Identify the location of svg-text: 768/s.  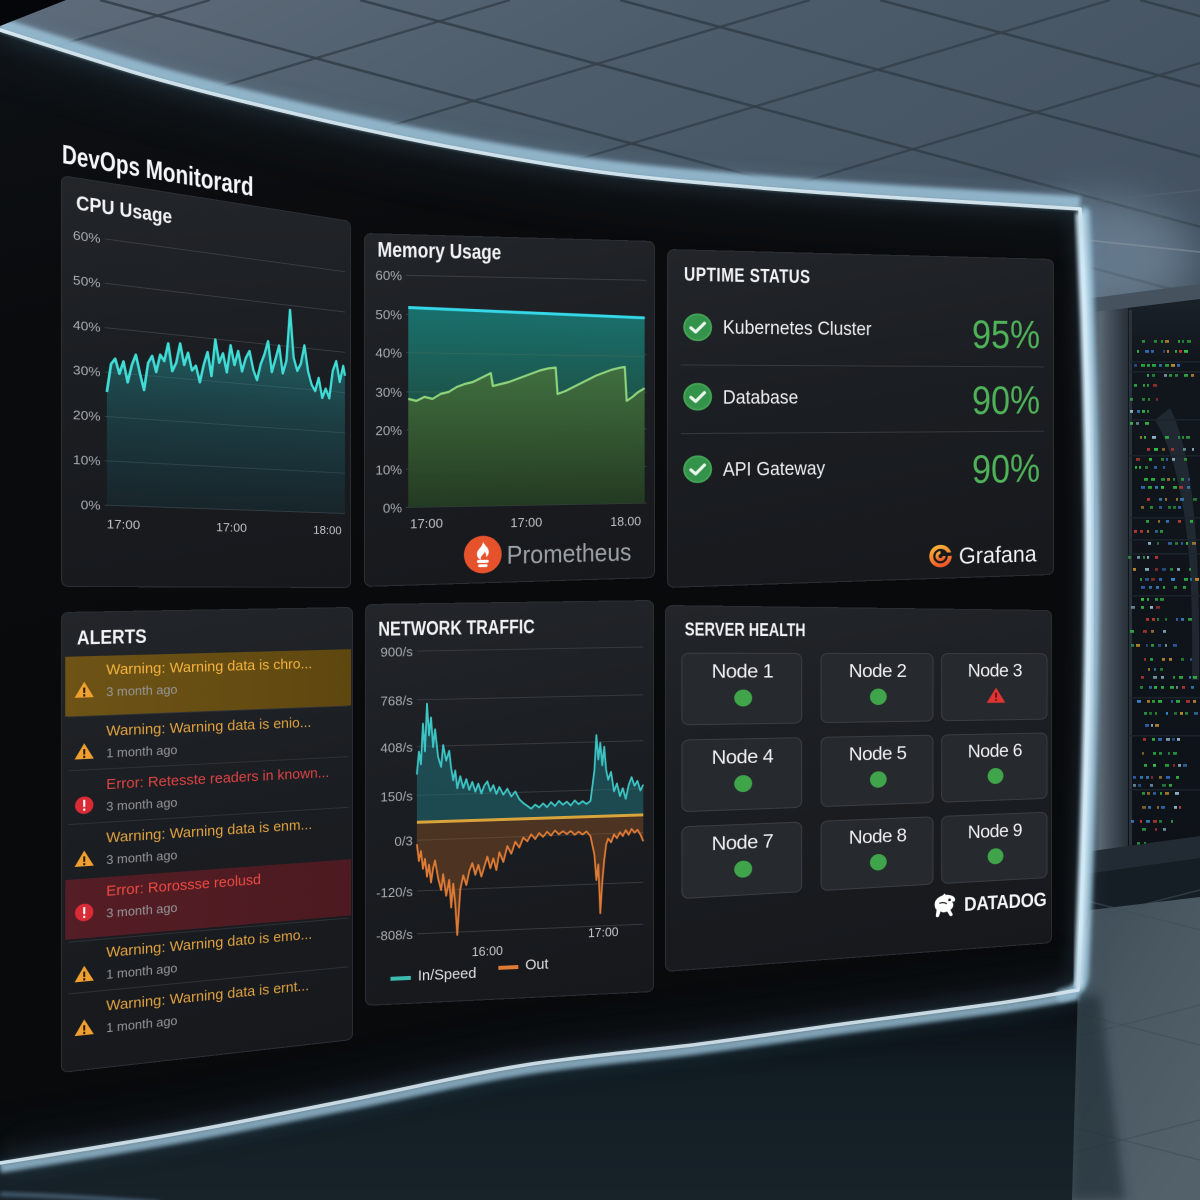
(397, 700).